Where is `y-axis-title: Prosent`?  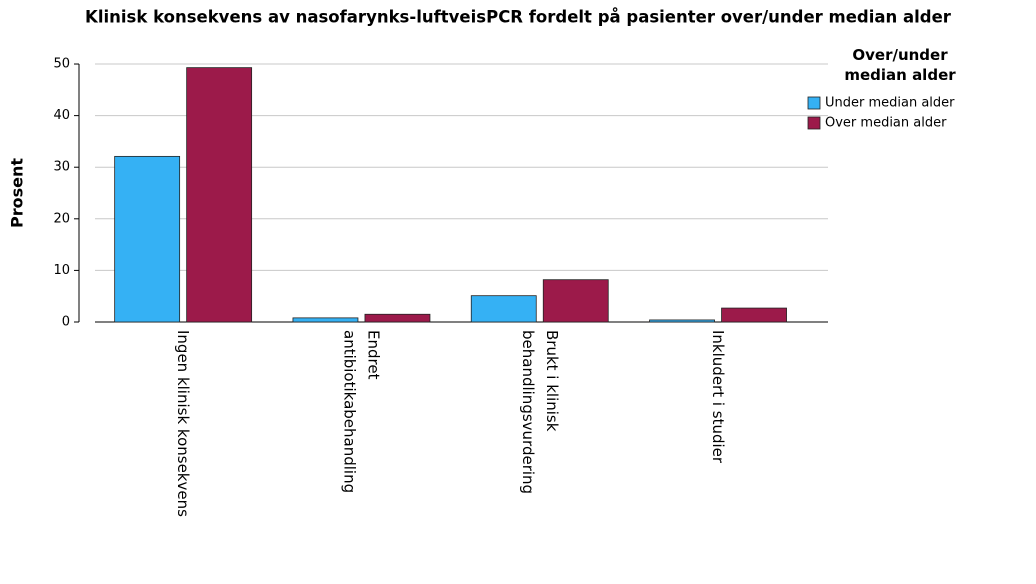 y-axis-title: Prosent is located at coordinates (17, 193).